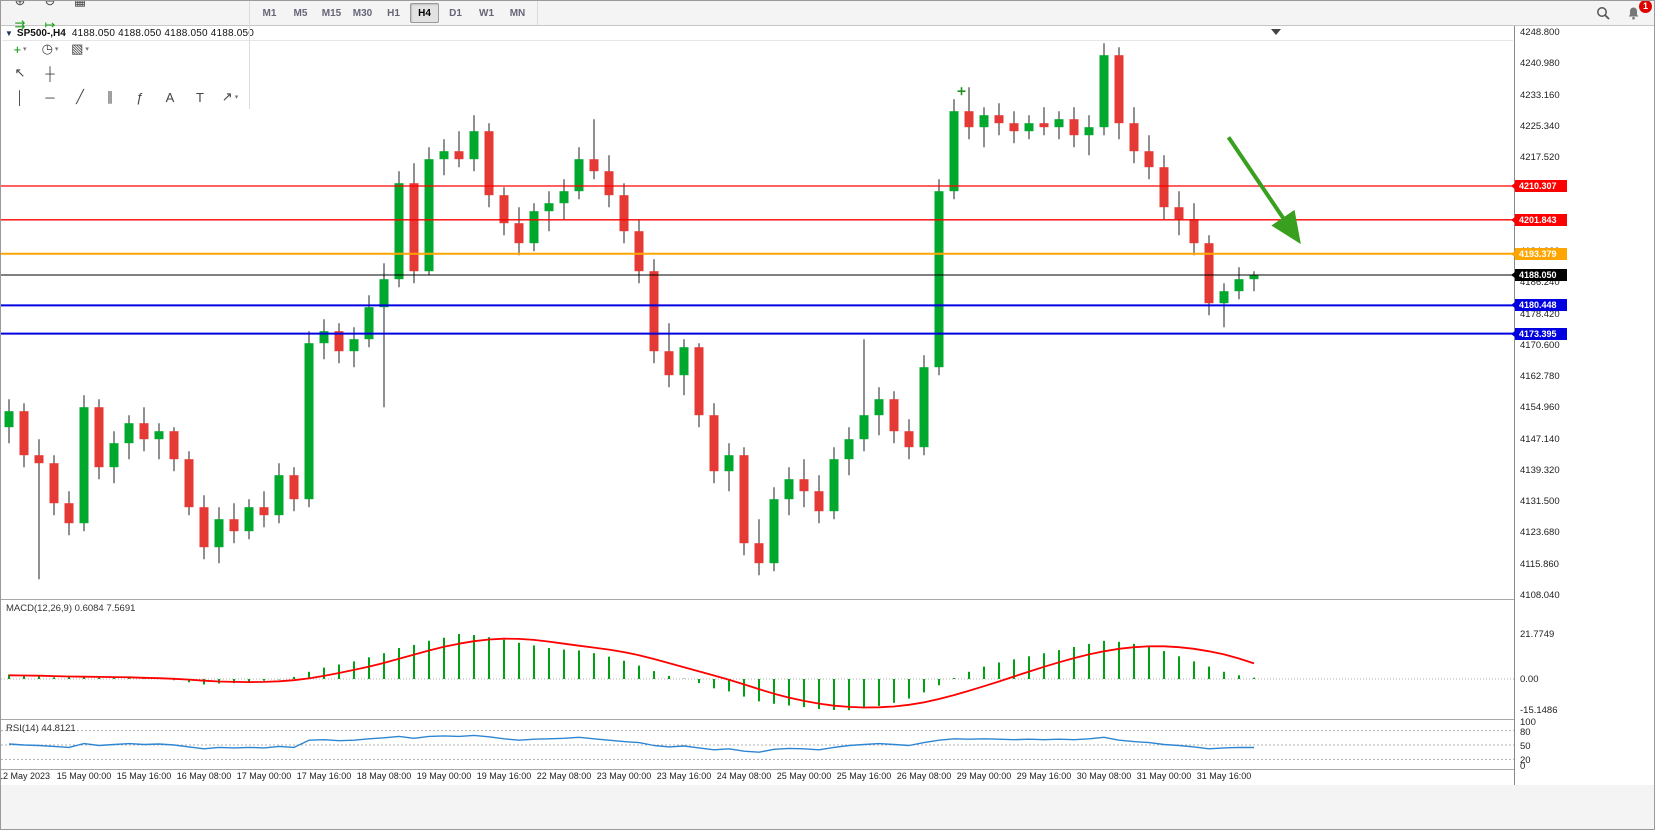 The image size is (1655, 830). What do you see at coordinates (144, 776) in the screenshot?
I see `time-axis-label: 15 May 16:00` at bounding box center [144, 776].